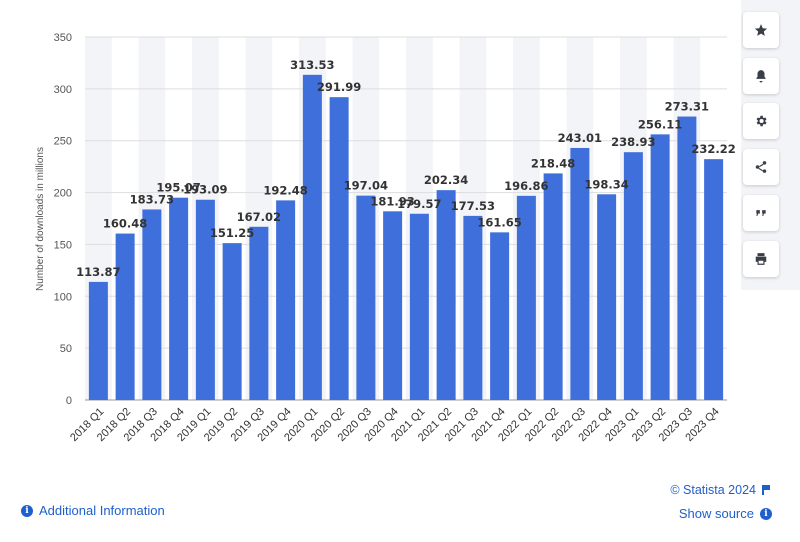  Describe the element at coordinates (63, 38) in the screenshot. I see `y-tick-label: 350` at that location.